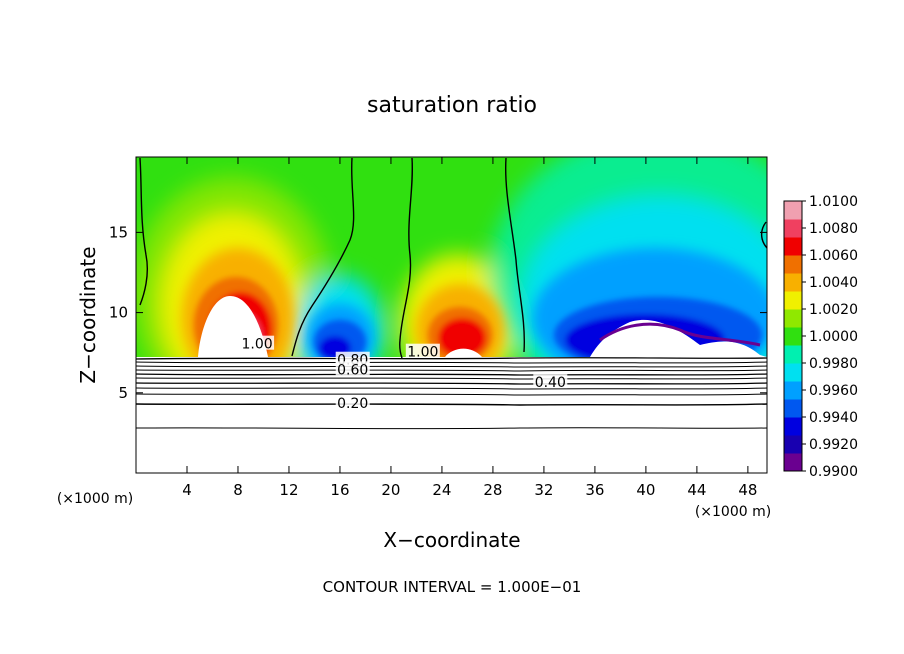  What do you see at coordinates (288, 490) in the screenshot?
I see `x-tick-label: 12` at bounding box center [288, 490].